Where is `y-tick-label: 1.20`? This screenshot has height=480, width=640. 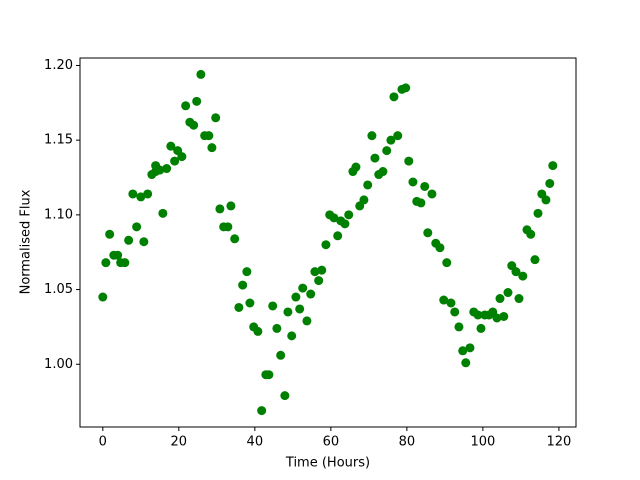
y-tick-label: 1.20 is located at coordinates (58, 65).